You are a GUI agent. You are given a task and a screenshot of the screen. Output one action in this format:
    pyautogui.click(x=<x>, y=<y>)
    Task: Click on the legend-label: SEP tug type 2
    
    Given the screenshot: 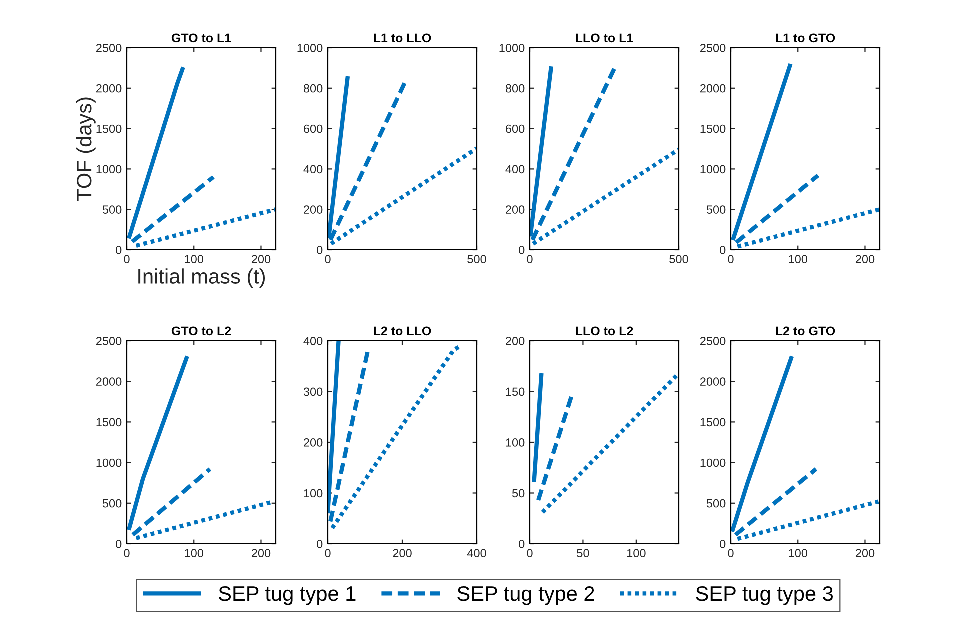 What is the action you would take?
    pyautogui.click(x=526, y=596)
    